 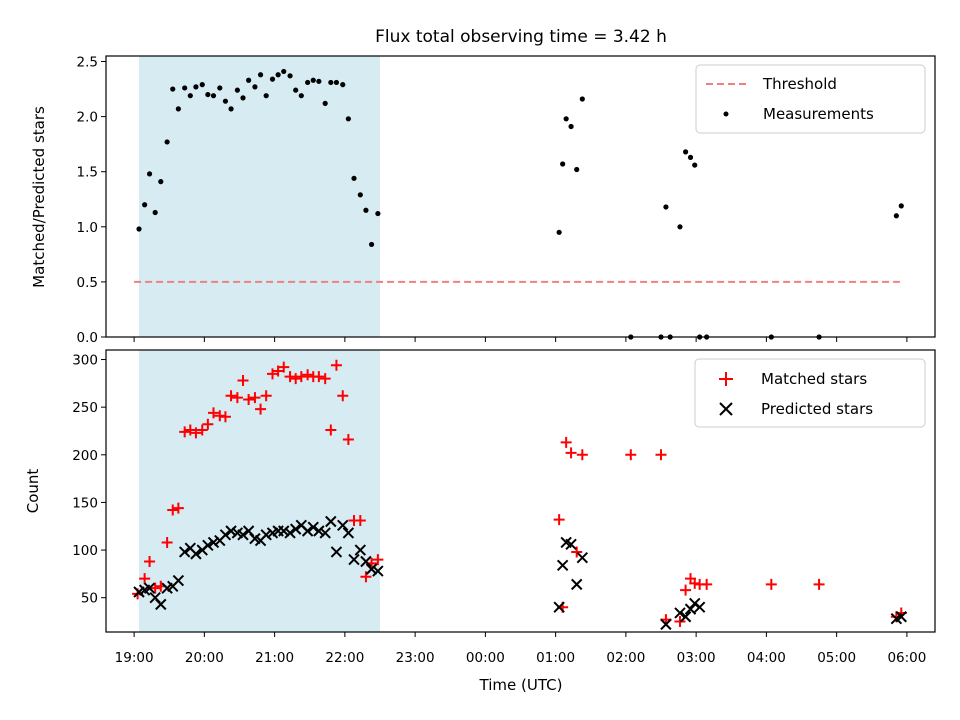 I want to click on chart-title: Flux total observing time = 3.42 h, so click(x=521, y=37).